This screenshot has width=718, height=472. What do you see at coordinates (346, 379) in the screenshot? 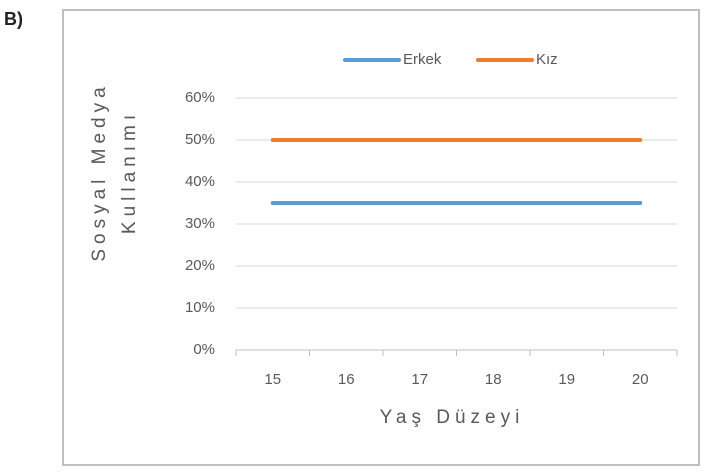
I see `x-tick-label: 16` at bounding box center [346, 379].